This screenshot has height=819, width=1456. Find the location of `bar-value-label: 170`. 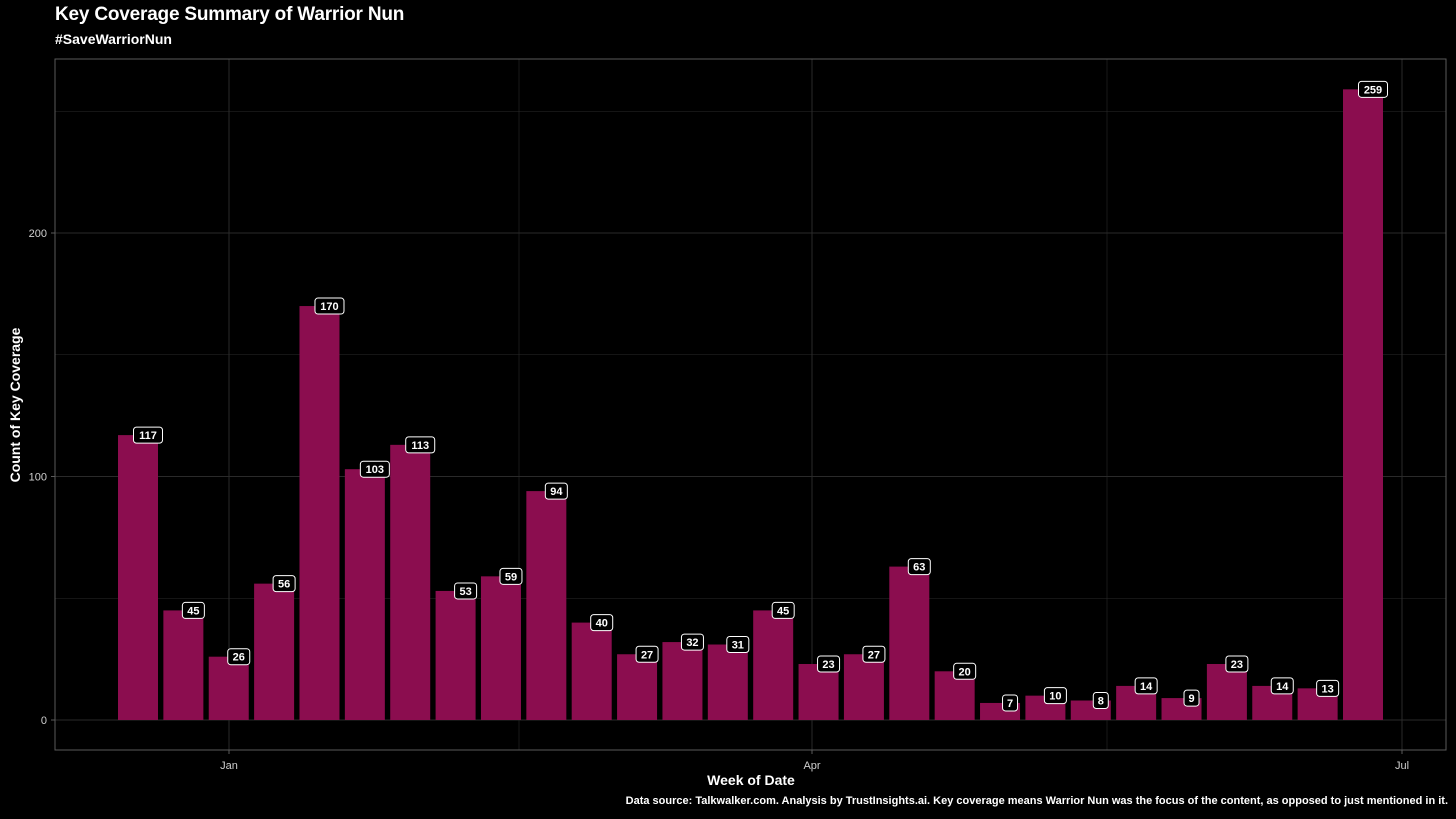

bar-value-label: 170 is located at coordinates (329, 307).